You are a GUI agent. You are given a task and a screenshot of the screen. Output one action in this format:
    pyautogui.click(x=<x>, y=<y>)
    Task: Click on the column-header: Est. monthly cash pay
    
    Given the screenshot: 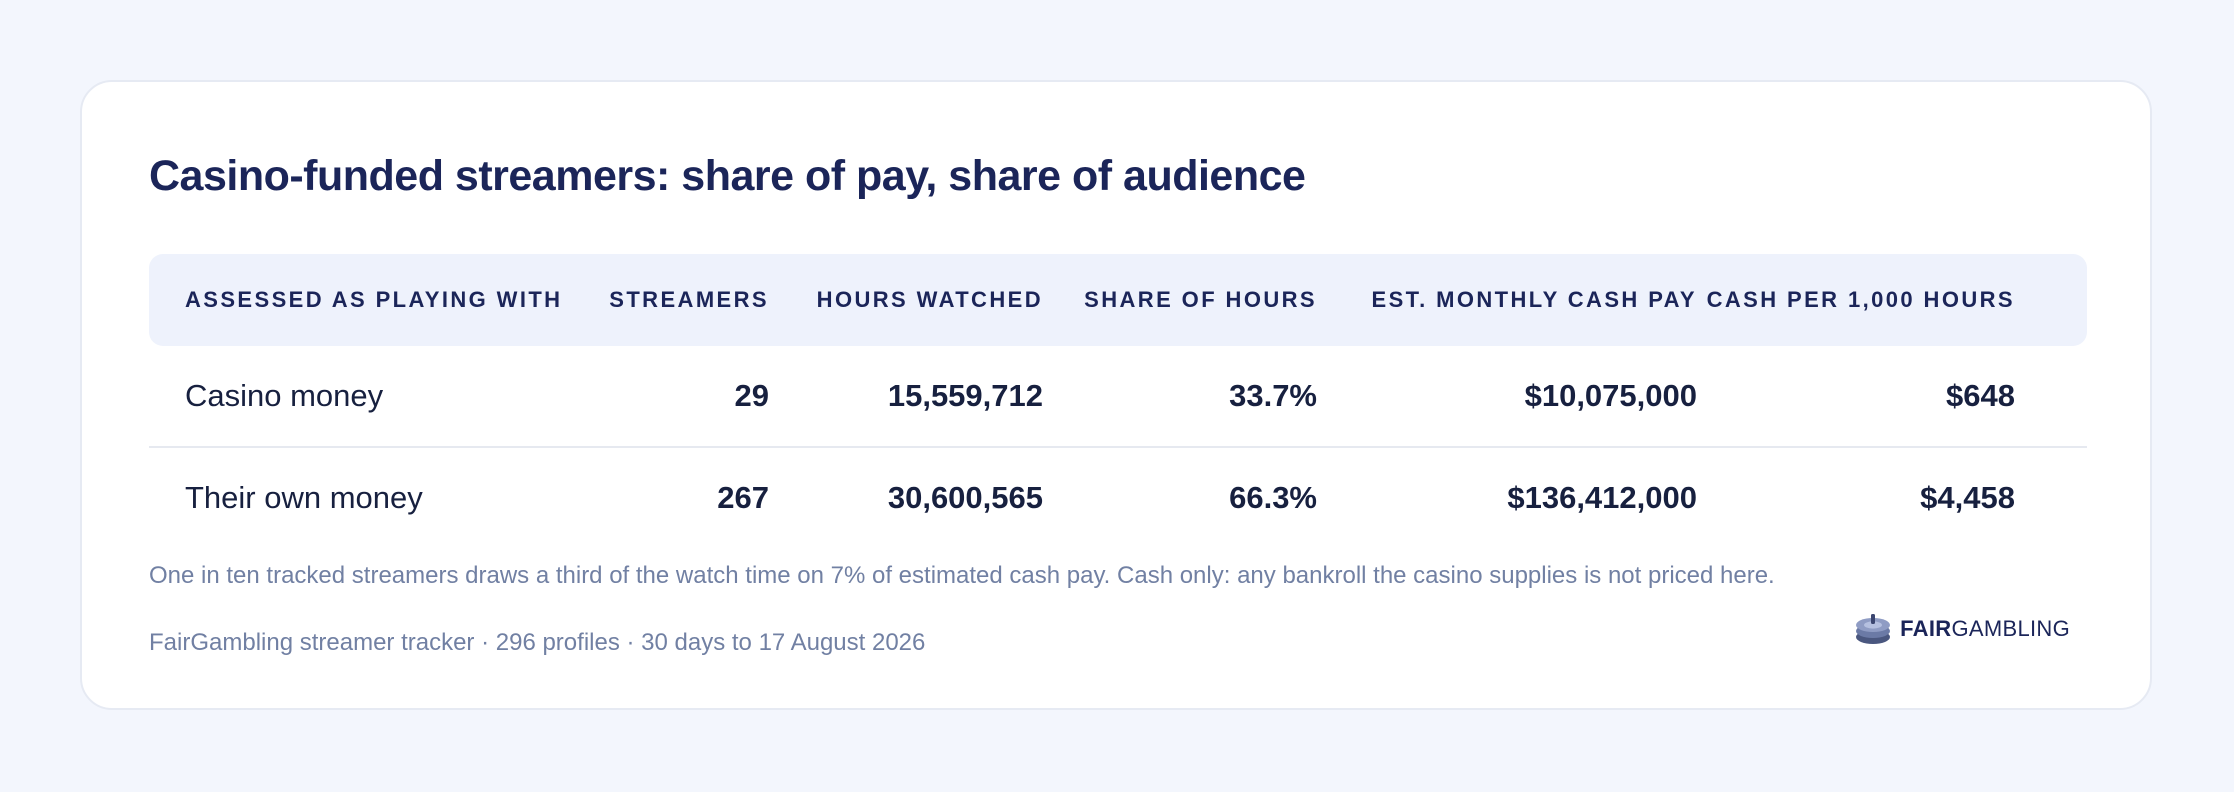 What is the action you would take?
    pyautogui.click(x=1534, y=299)
    